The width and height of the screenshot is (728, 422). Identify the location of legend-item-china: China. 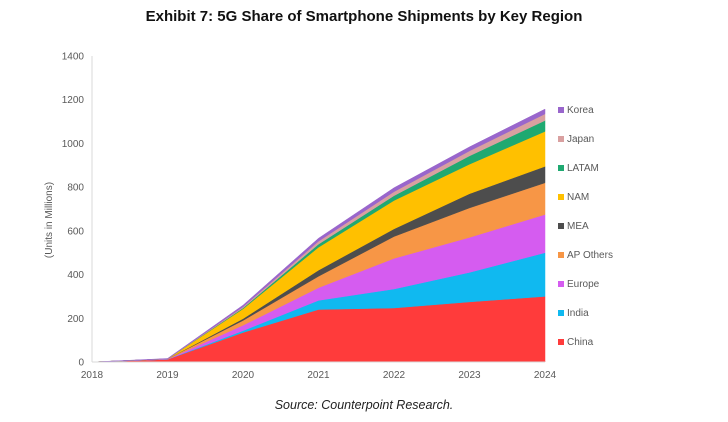
(576, 342).